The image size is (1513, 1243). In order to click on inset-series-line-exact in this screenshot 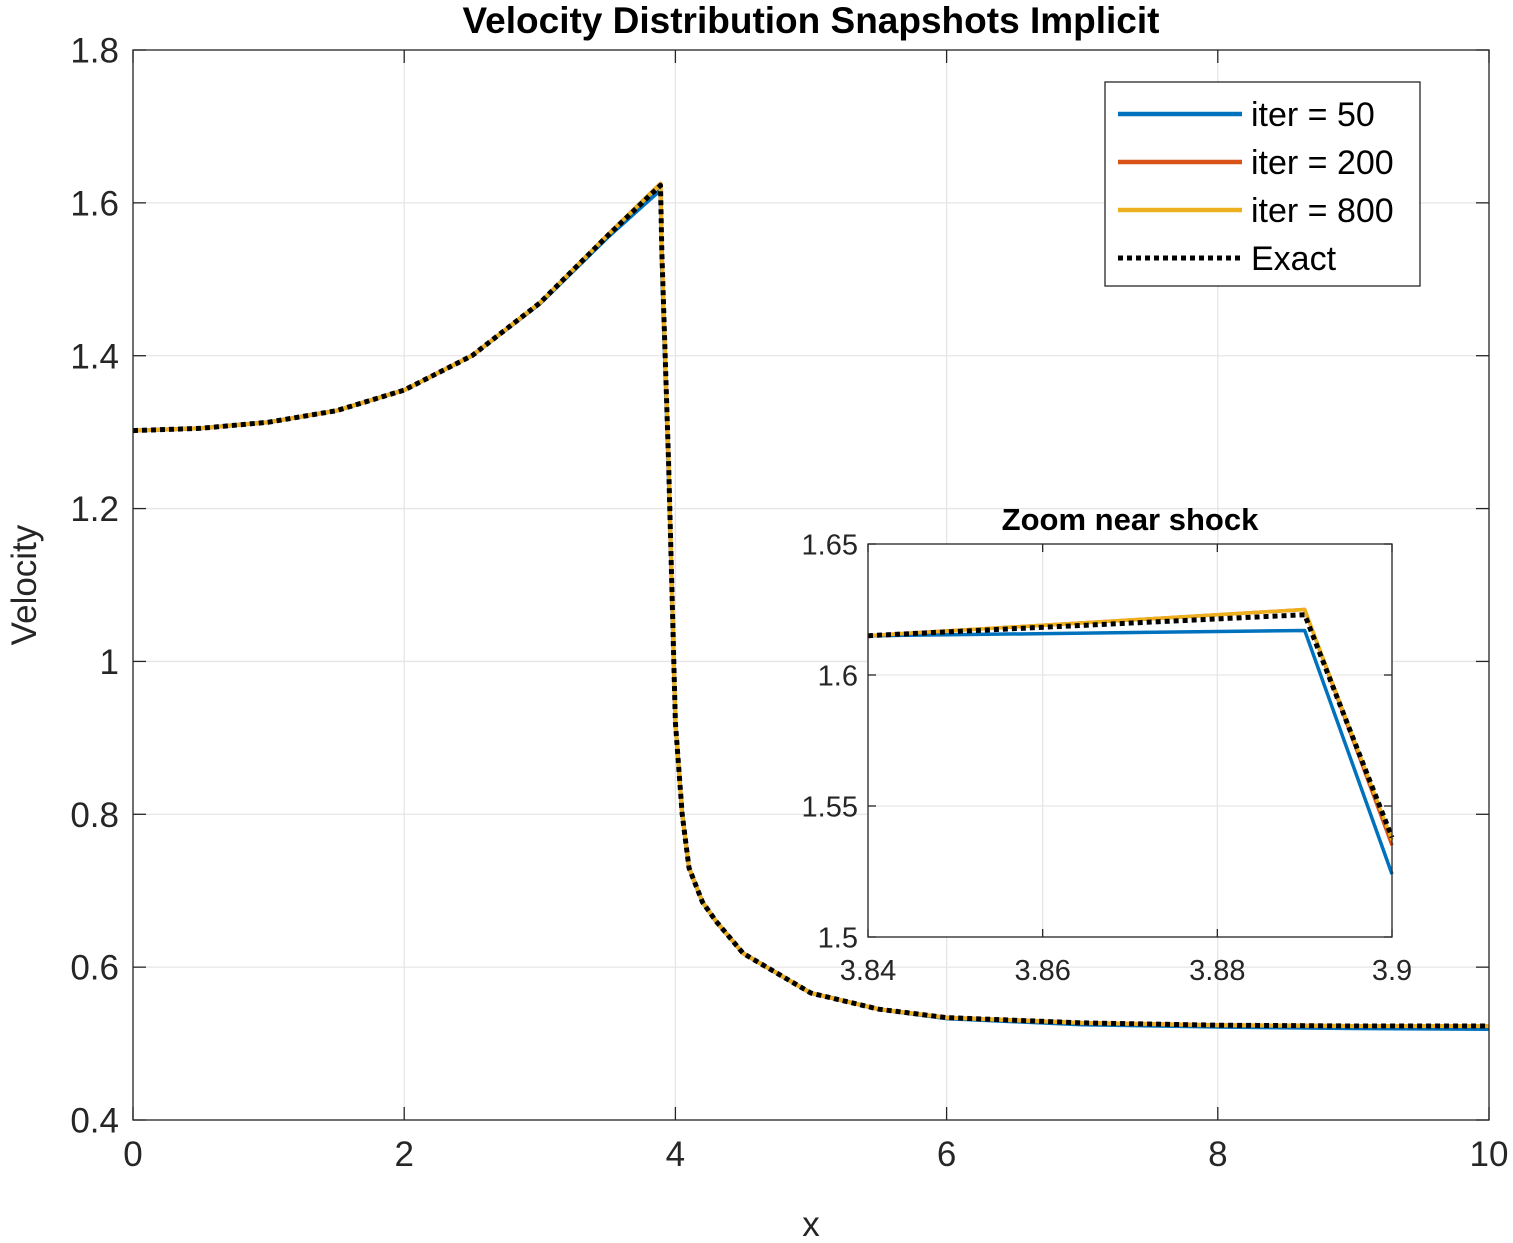, I will do `click(1131, 725)`.